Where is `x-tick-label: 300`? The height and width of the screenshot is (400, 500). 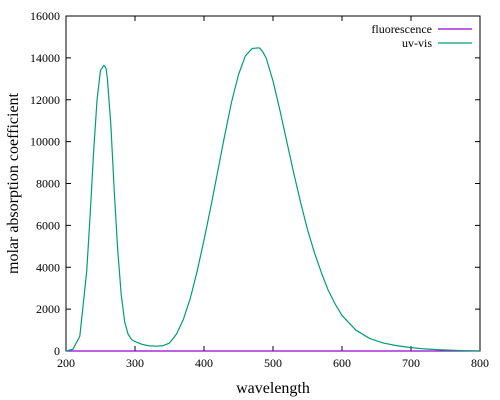 x-tick-label: 300 is located at coordinates (135, 363).